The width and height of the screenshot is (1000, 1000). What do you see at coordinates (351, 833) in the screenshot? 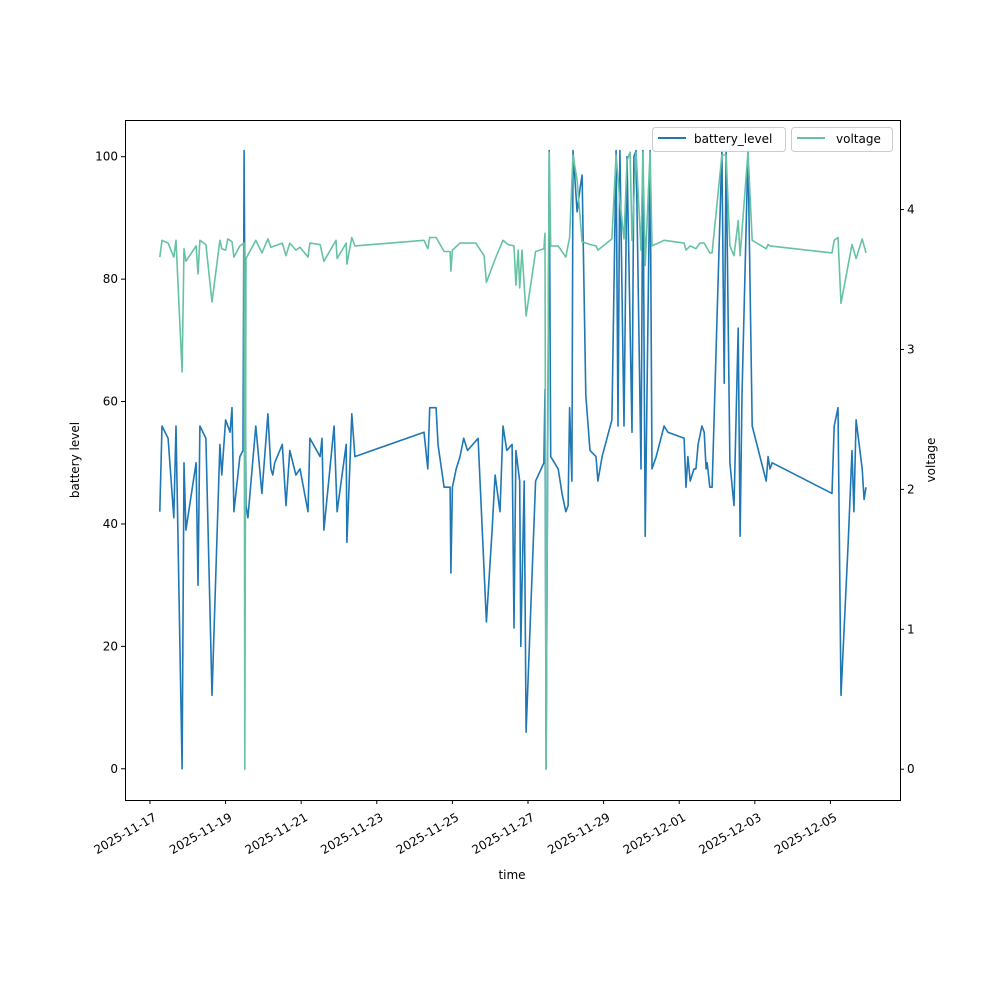
I see `x-tick-label: 2025-11-23` at bounding box center [351, 833].